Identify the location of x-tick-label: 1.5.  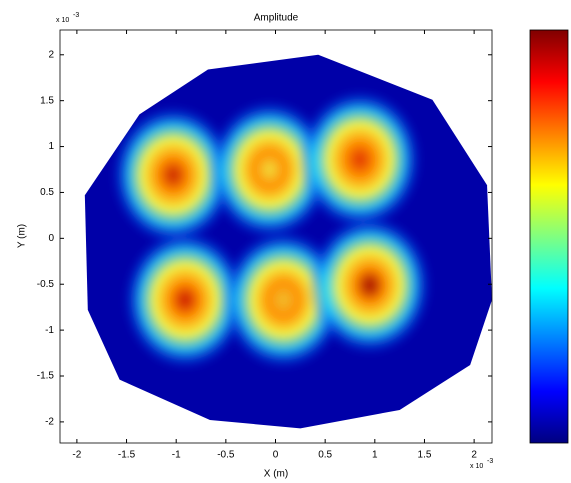
(425, 455).